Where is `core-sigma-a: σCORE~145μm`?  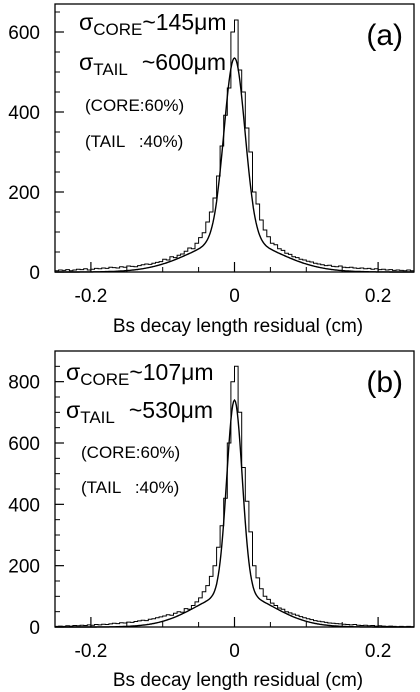
core-sigma-a: σCORE~145μm is located at coordinates (153, 24).